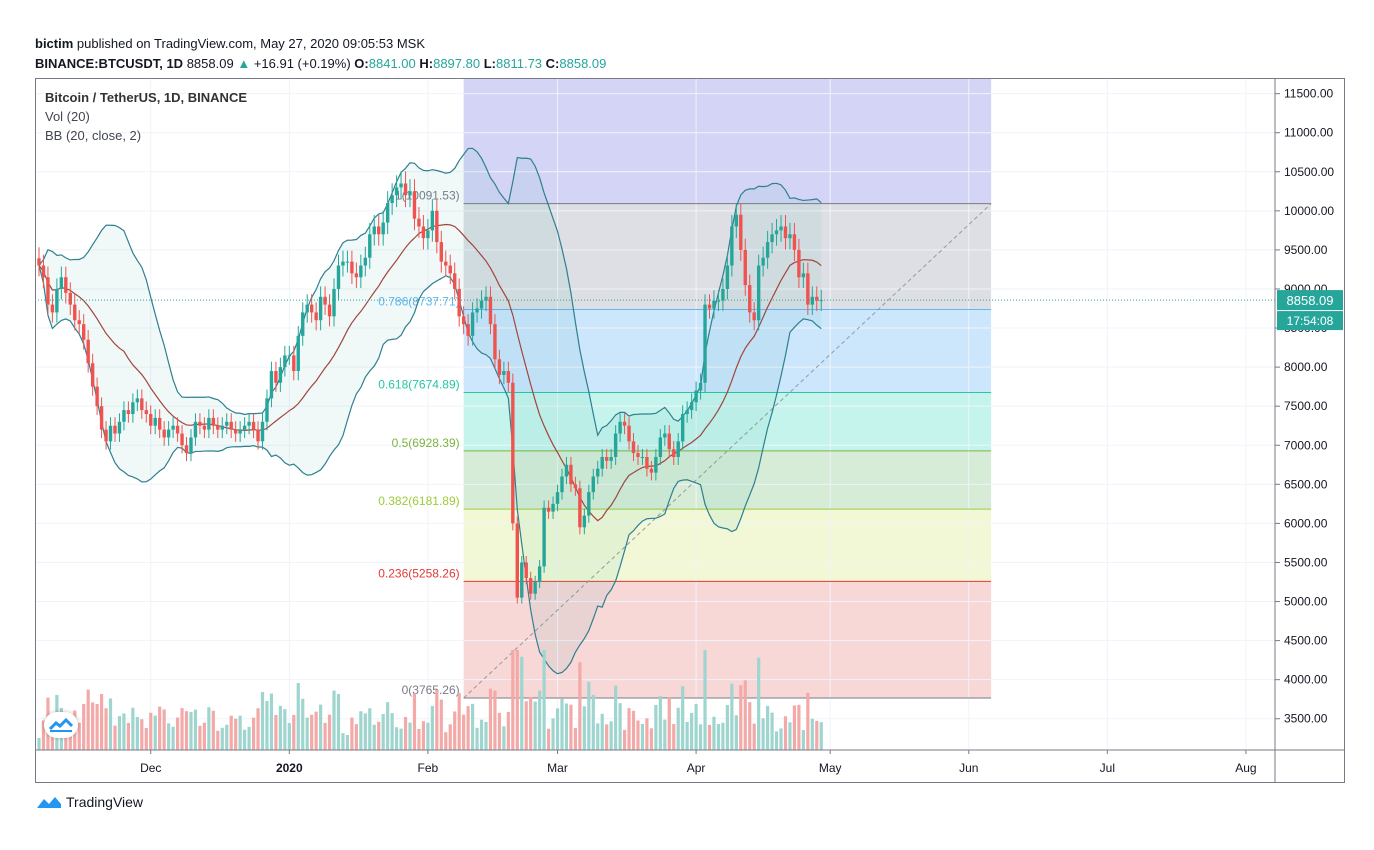  I want to click on fib-zone-extension, so click(727, 141).